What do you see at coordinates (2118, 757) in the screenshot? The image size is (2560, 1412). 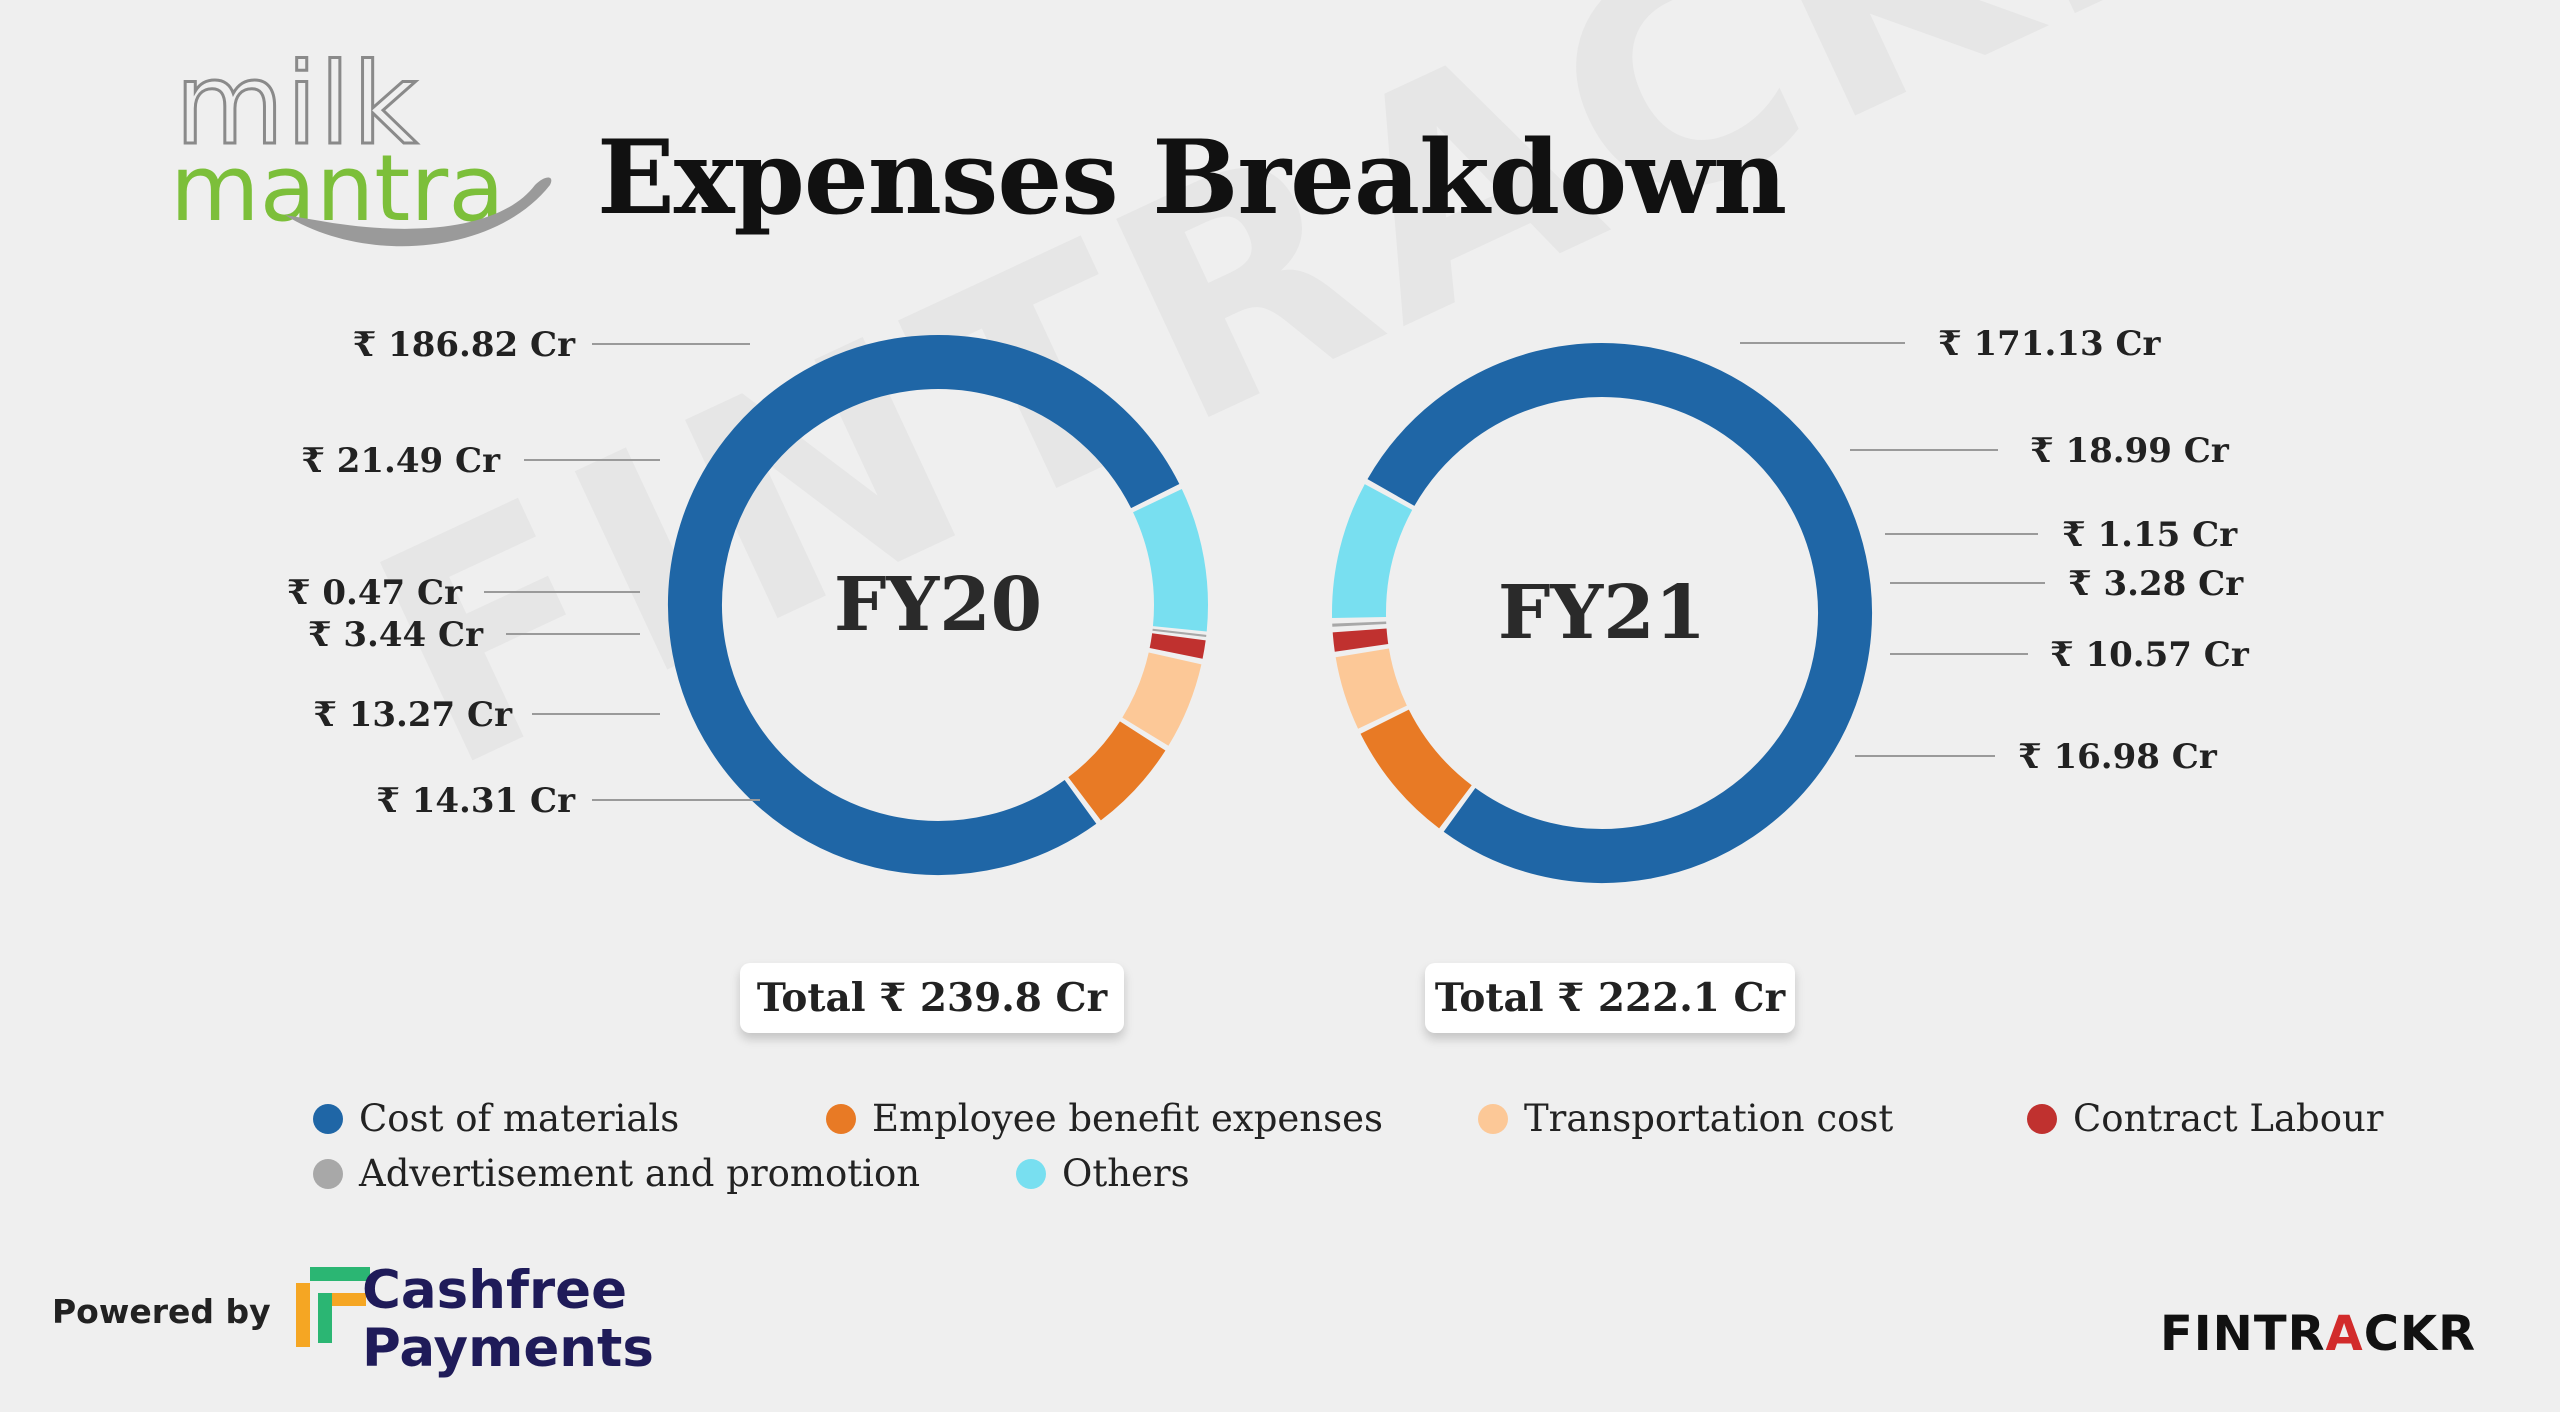 I see `slice-value-label: ₹ 16.98 Cr` at bounding box center [2118, 757].